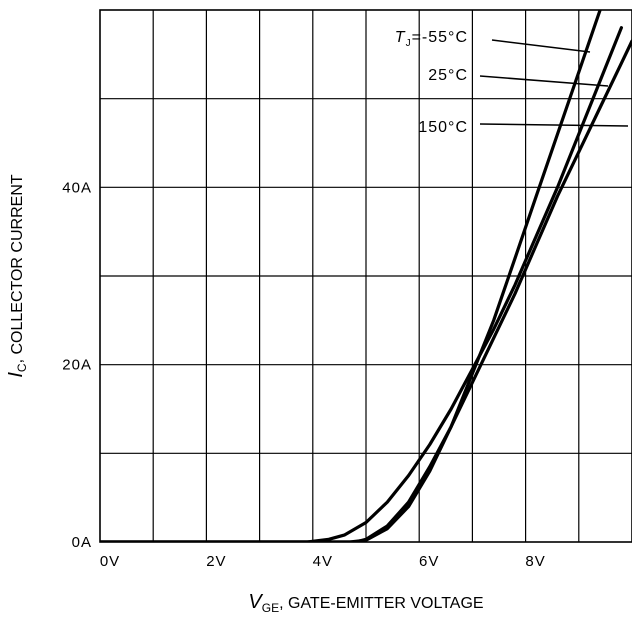  I want to click on x-axis-symbol: V, so click(255, 602).